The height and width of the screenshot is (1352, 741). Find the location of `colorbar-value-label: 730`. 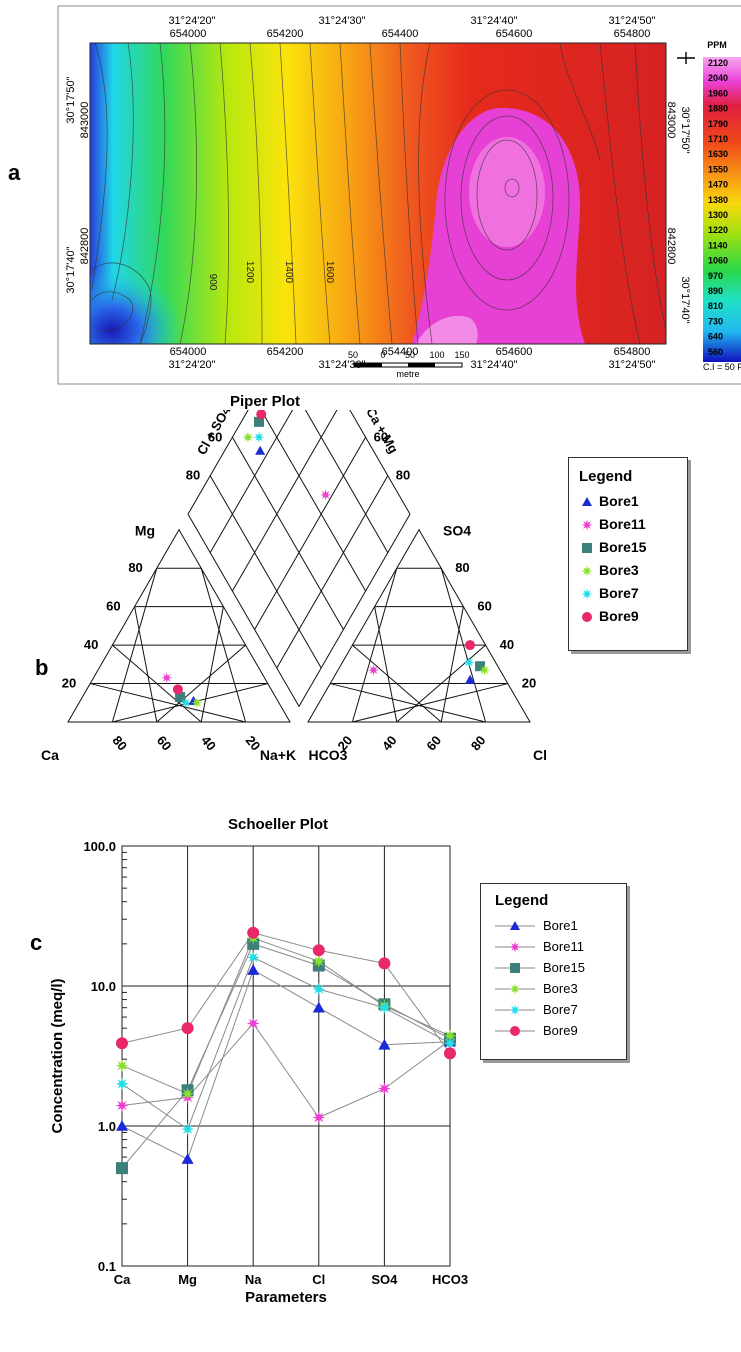

colorbar-value-label: 730 is located at coordinates (715, 321).